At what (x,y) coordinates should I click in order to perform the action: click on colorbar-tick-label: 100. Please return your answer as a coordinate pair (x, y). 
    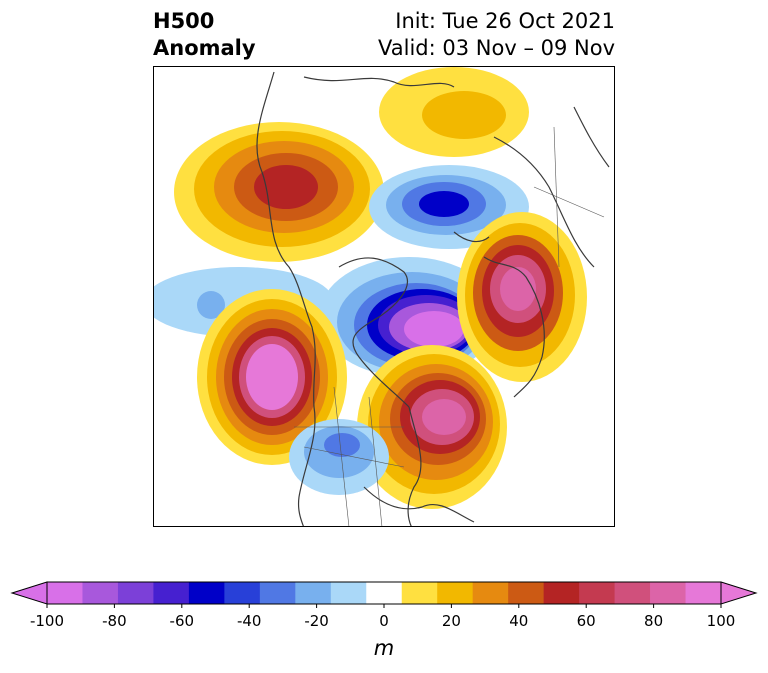
    Looking at the image, I should click on (721, 621).